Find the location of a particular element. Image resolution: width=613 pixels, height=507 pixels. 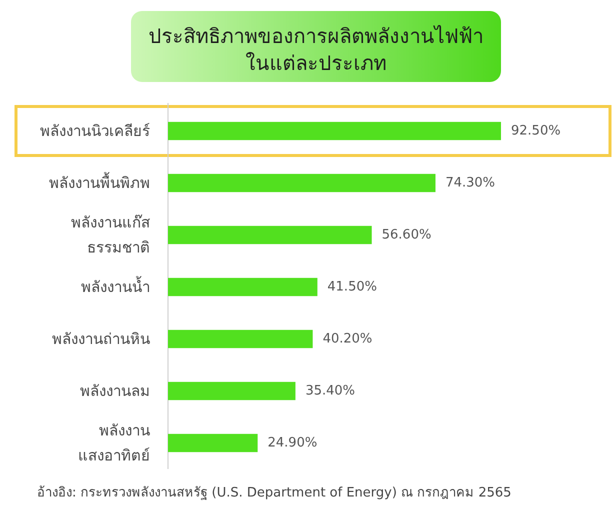

data-label: 41.50% is located at coordinates (352, 287).